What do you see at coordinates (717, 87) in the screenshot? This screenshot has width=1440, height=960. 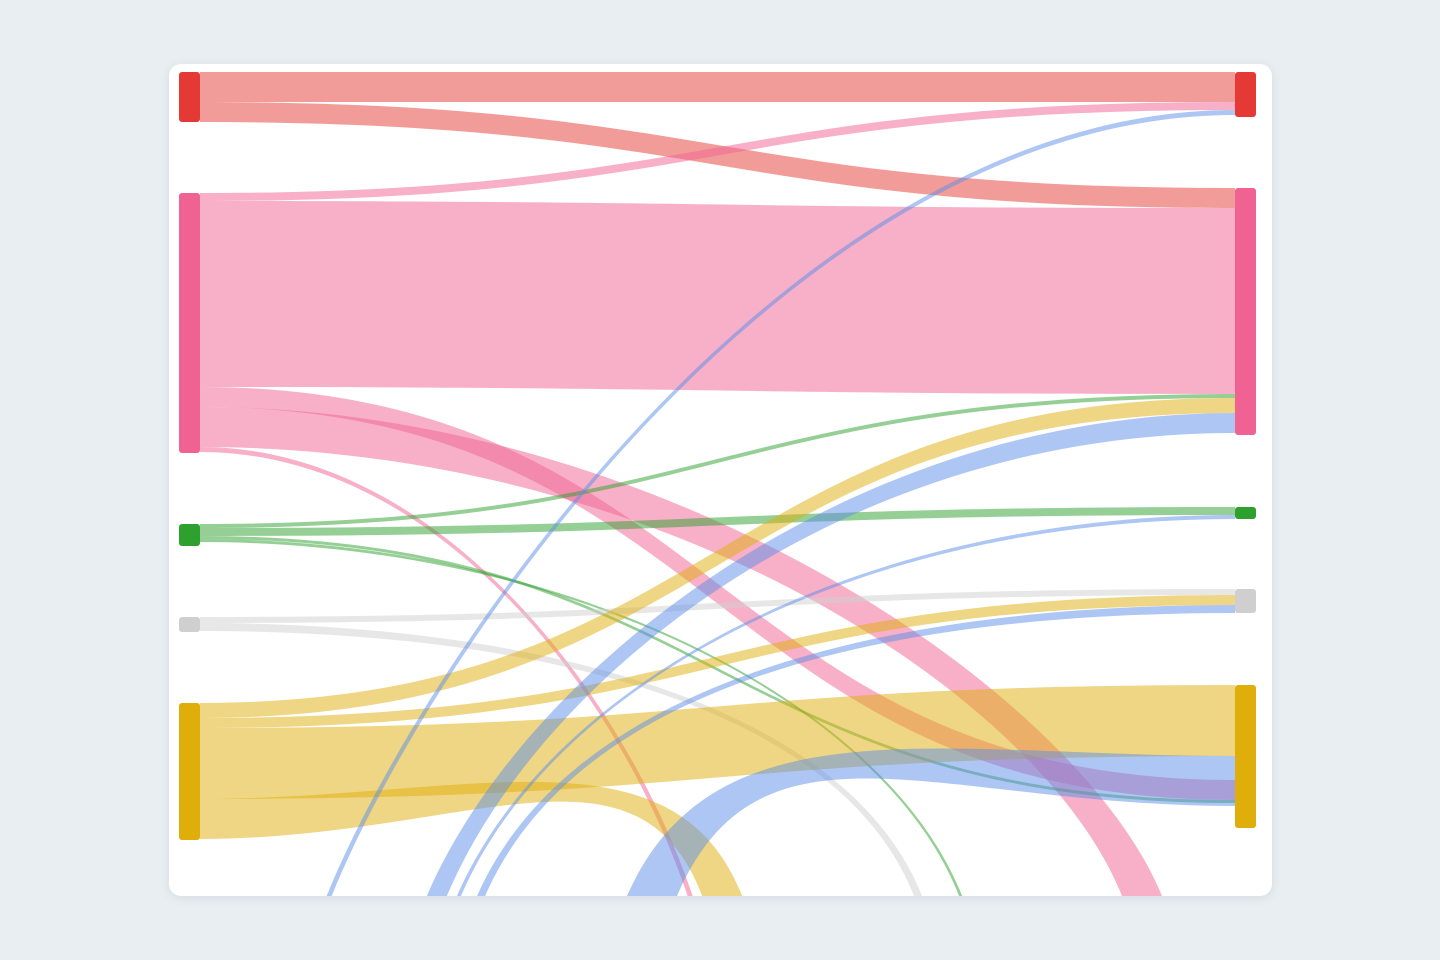 I see `link-red-to-red` at bounding box center [717, 87].